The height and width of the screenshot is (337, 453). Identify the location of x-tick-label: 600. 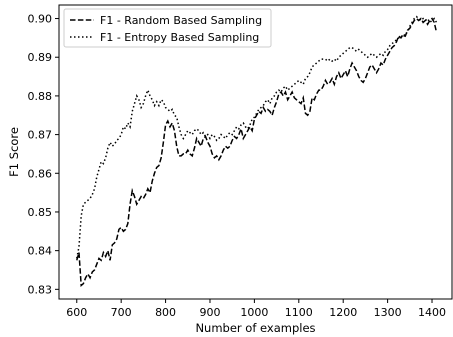
(76, 312).